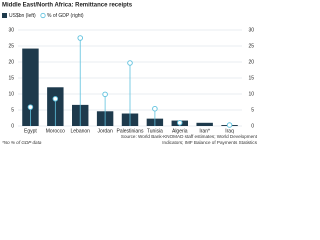  What do you see at coordinates (251, 78) in the screenshot?
I see `y2-tick-label: 15` at bounding box center [251, 78].